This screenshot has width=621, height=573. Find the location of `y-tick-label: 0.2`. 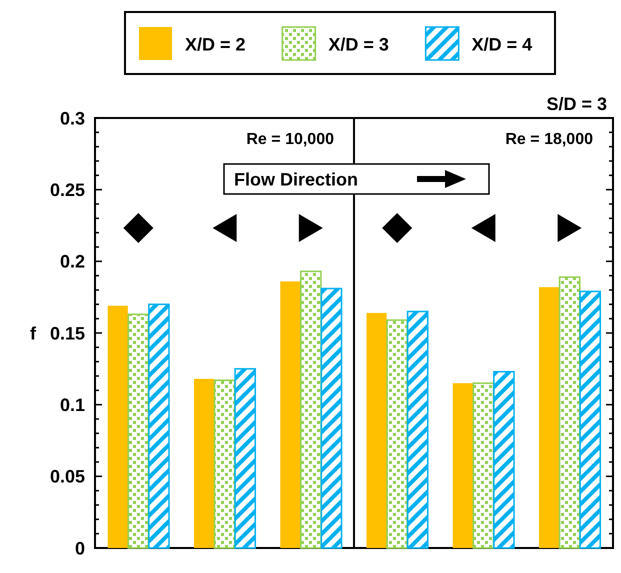

y-tick-label: 0.2 is located at coordinates (72, 262).